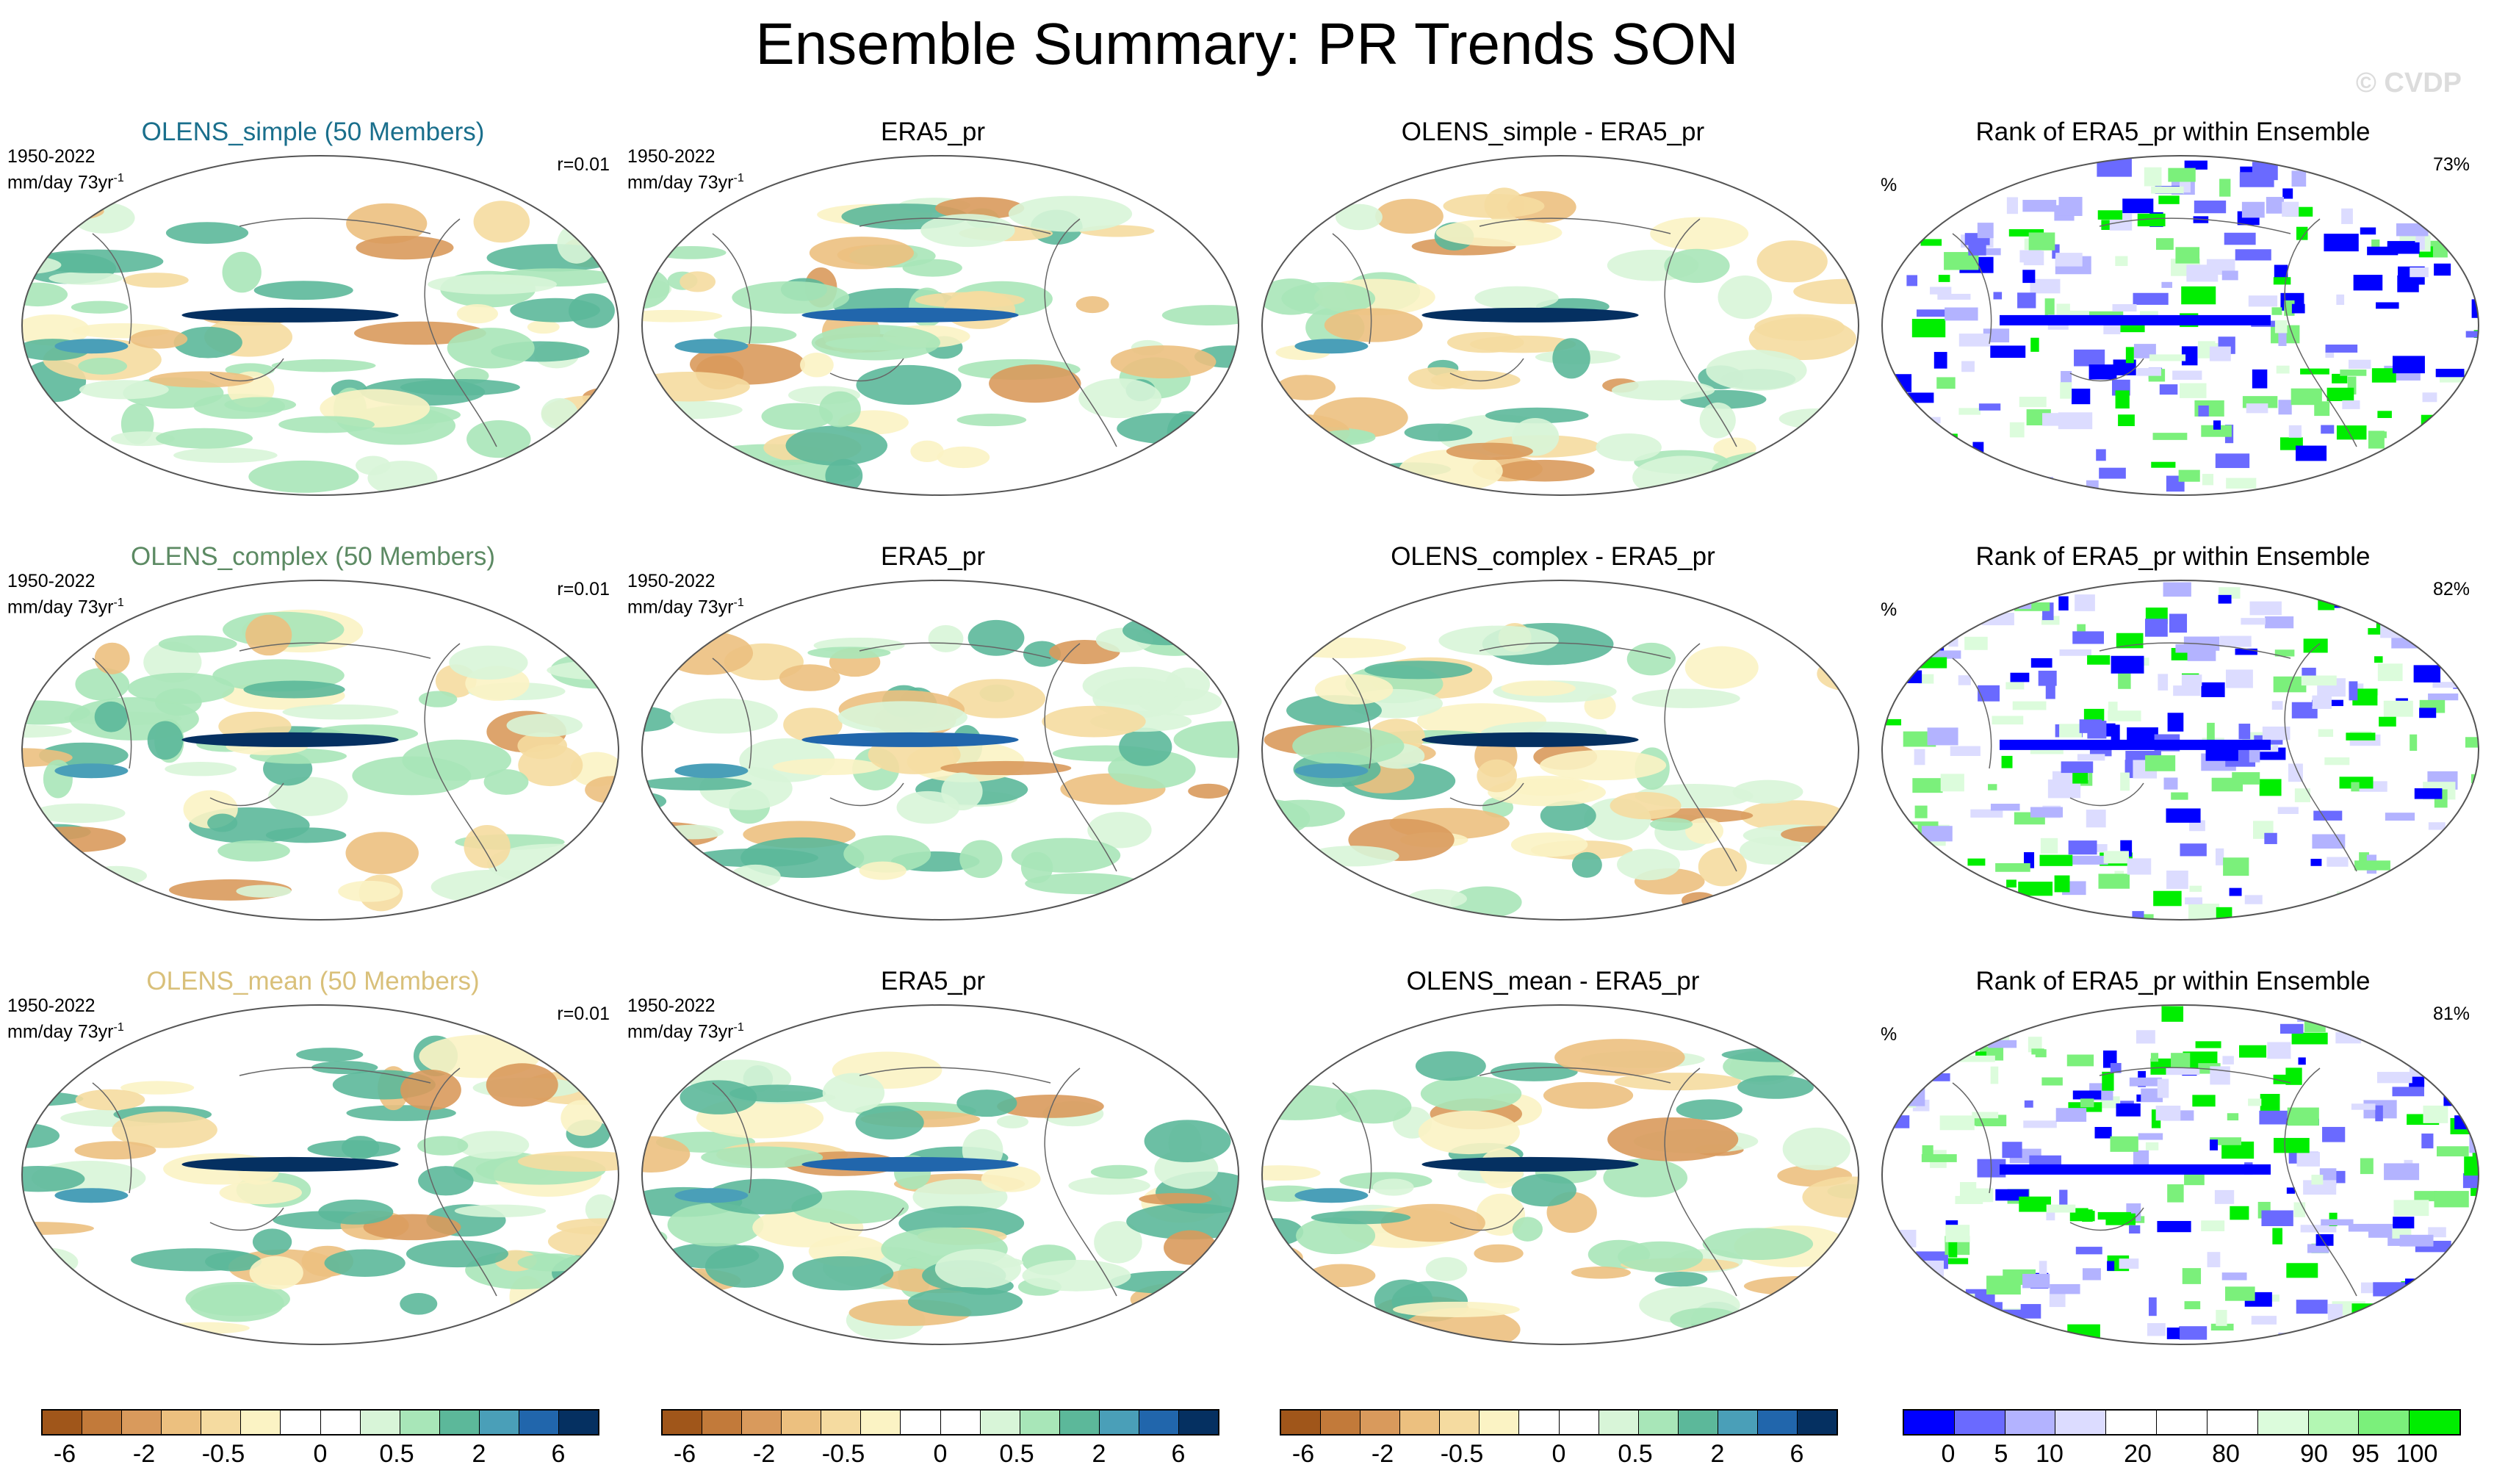 This screenshot has height=1484, width=2494. What do you see at coordinates (2180, 1174) in the screenshot?
I see `map-outline` at bounding box center [2180, 1174].